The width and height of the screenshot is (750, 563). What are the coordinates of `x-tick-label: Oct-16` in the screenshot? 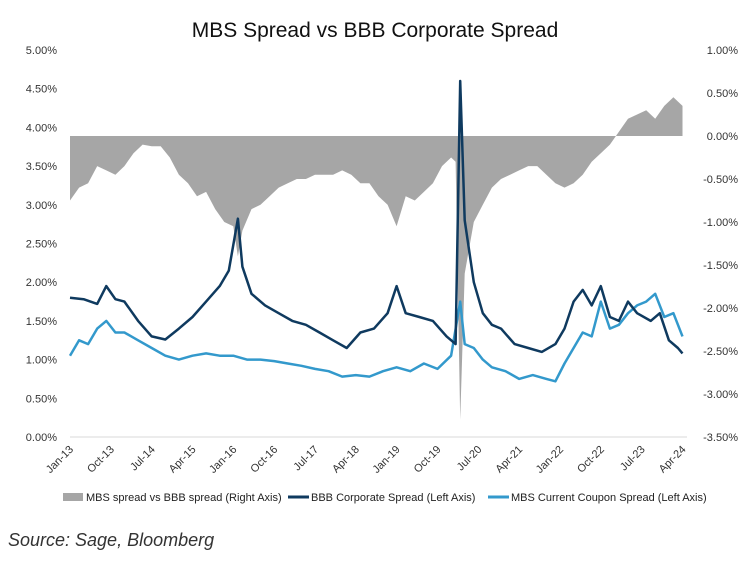 It's located at (264, 460).